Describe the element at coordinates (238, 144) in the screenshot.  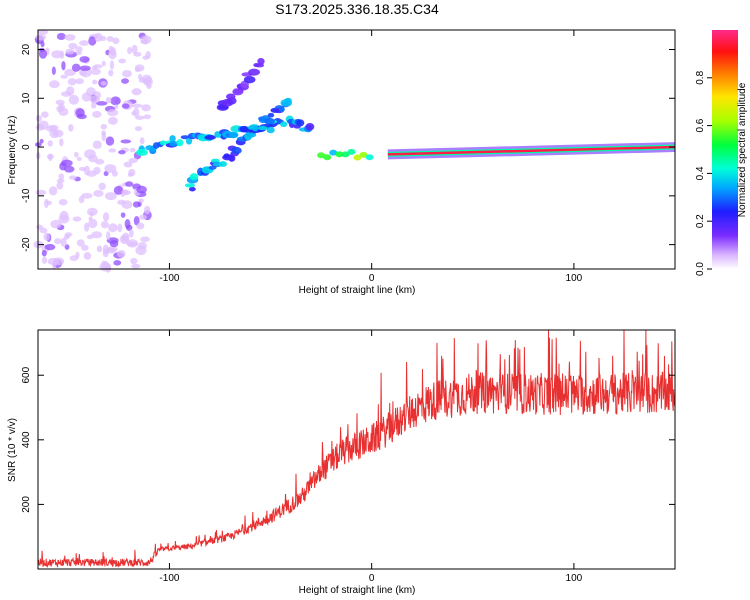
I see `spectrogram-feature-dispersive-streak` at that location.